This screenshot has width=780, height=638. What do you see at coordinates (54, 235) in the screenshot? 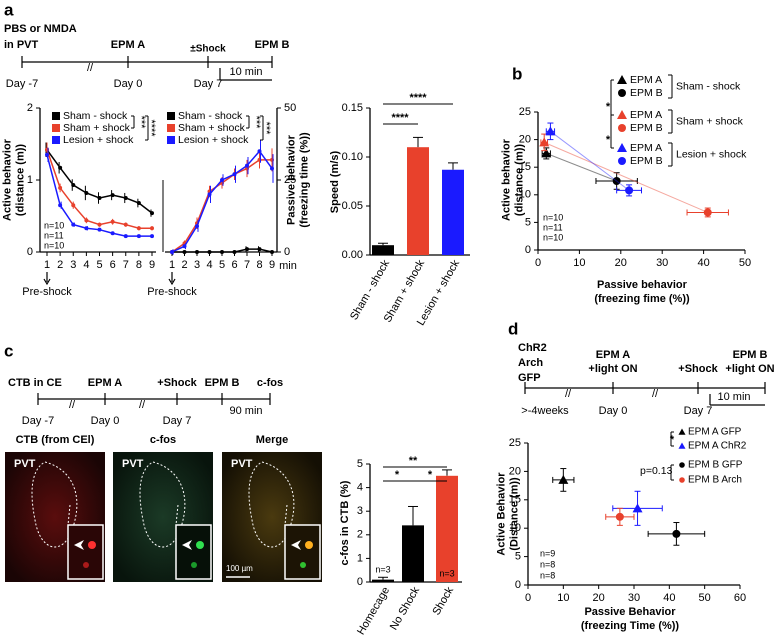
I see `n-label: n=11` at bounding box center [54, 235].